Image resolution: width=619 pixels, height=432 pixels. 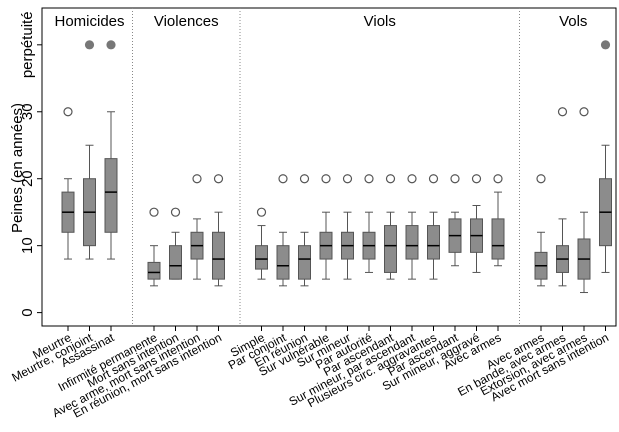 I want to click on y-tick-label: 30, so click(x=27, y=111).